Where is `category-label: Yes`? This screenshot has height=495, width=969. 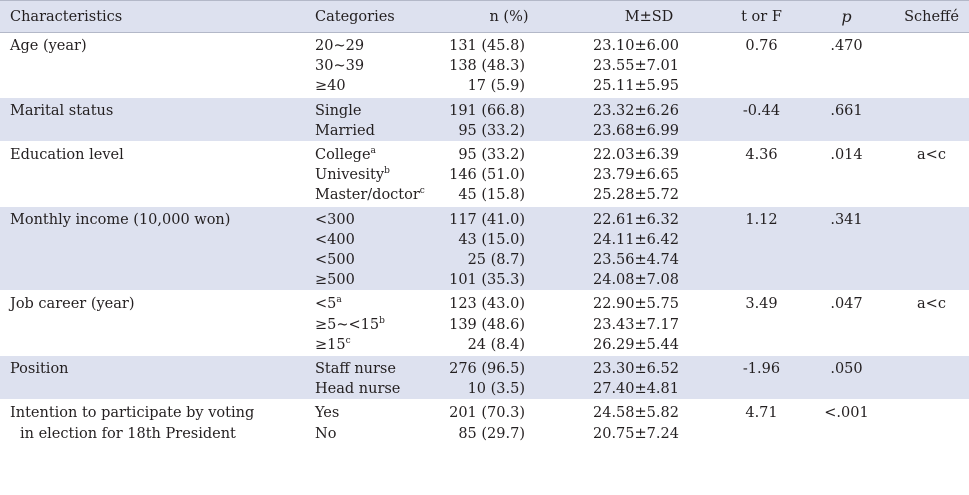
category-label: Yes is located at coordinates (327, 413).